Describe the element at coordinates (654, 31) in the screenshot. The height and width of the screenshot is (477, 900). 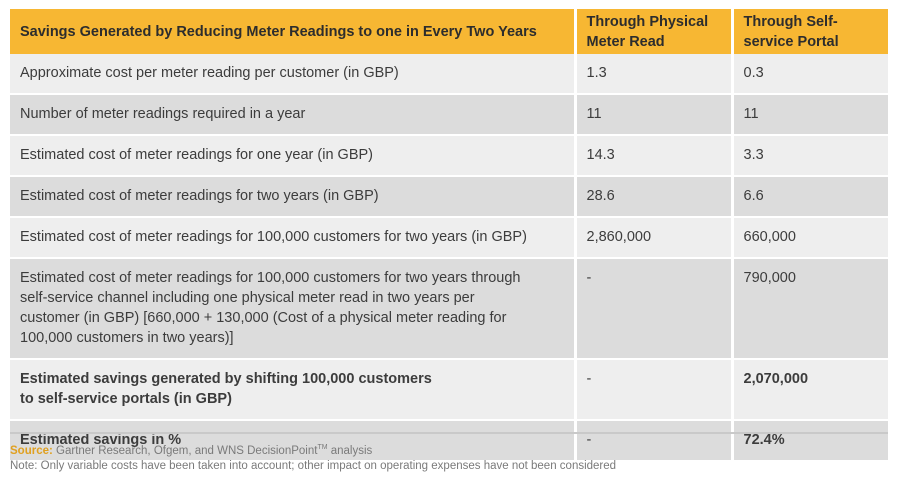
I see `header-physical-meter-read: Through Physical Meter Read` at that location.